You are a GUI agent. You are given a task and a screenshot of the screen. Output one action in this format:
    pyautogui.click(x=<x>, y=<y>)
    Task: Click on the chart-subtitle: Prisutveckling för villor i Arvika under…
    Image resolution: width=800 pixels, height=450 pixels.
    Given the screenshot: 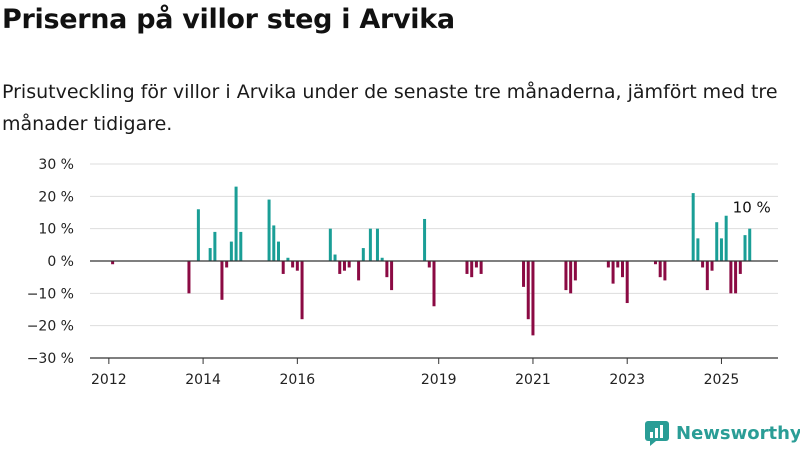 What is the action you would take?
    pyautogui.click(x=390, y=108)
    